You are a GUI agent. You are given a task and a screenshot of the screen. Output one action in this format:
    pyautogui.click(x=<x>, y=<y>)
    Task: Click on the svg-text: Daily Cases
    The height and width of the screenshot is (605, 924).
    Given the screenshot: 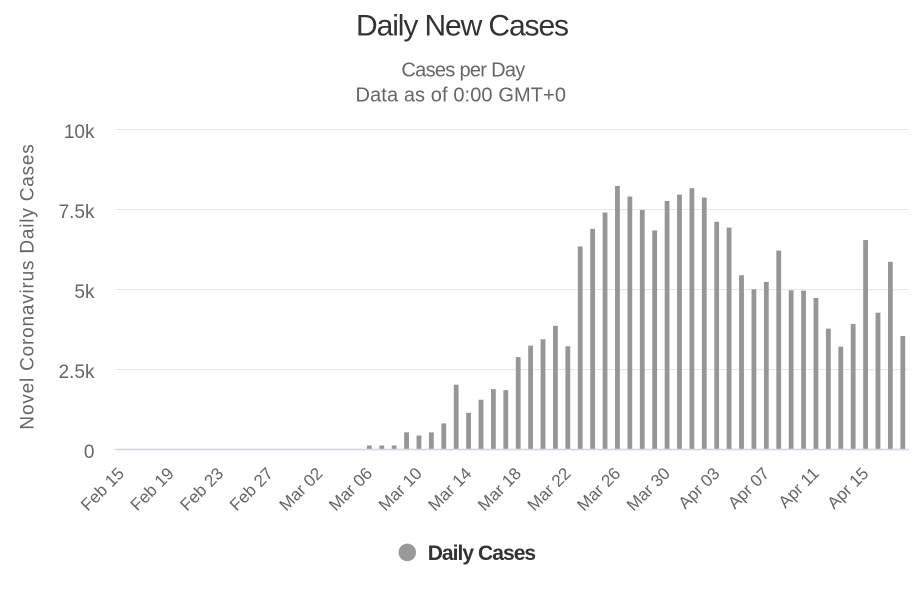 What is the action you would take?
    pyautogui.click(x=482, y=553)
    